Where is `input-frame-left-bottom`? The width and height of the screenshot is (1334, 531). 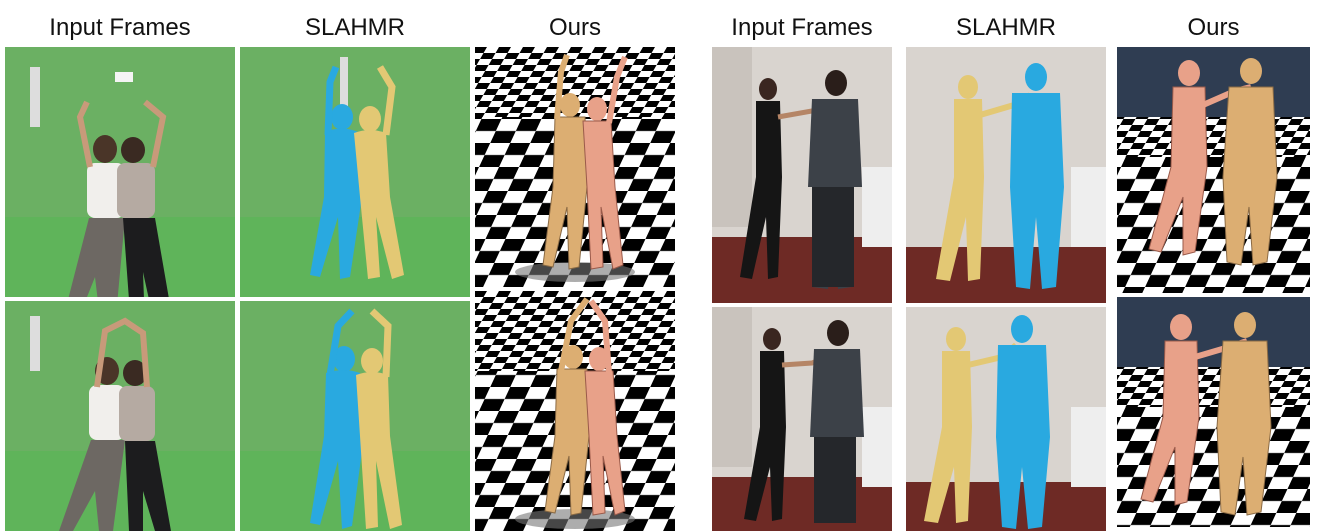 input-frame-left-bottom is located at coordinates (120, 416).